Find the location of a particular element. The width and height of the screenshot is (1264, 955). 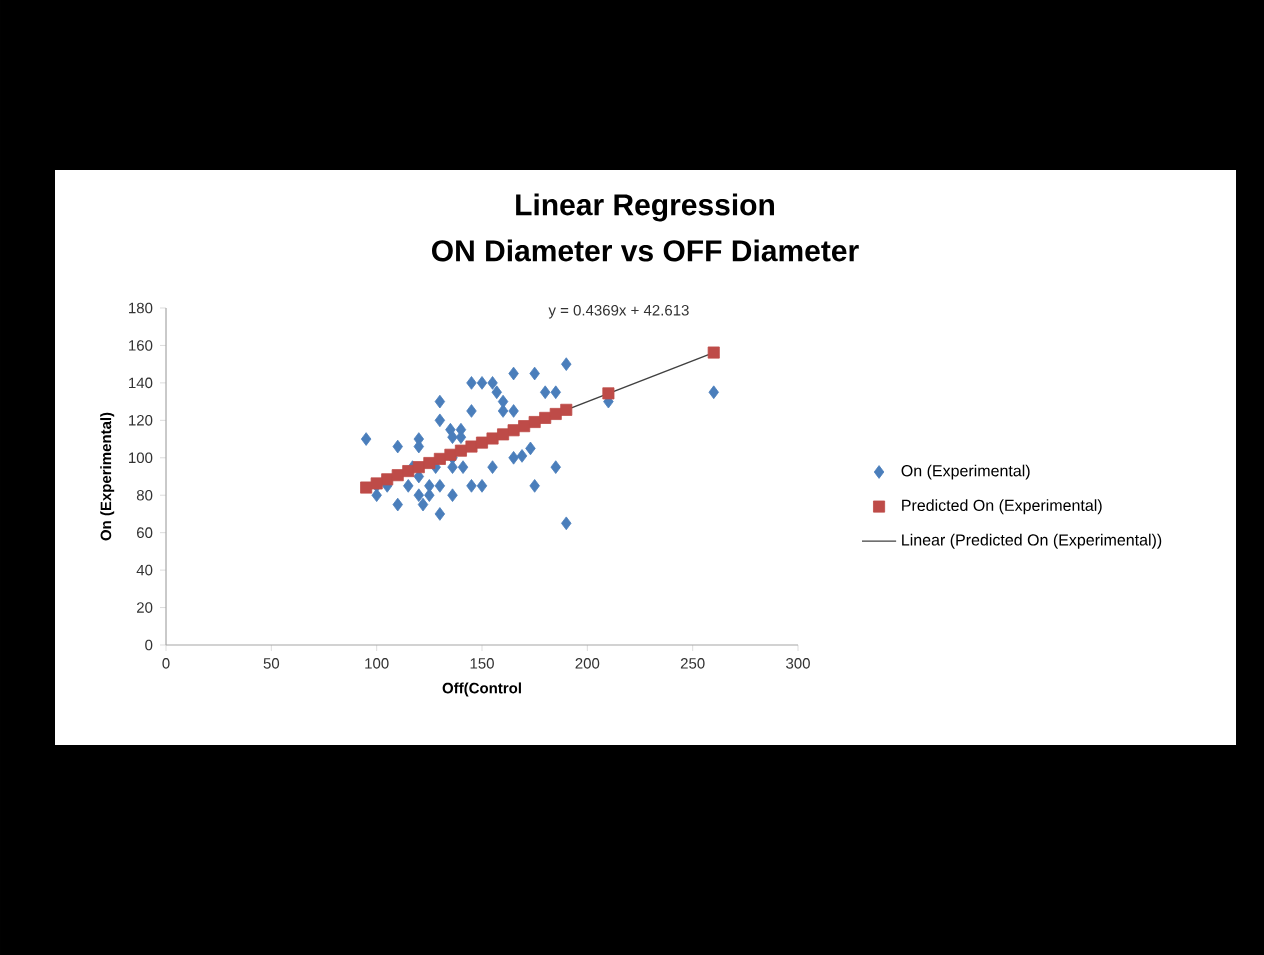

legend-label: On (Experimental) is located at coordinates (965, 472).